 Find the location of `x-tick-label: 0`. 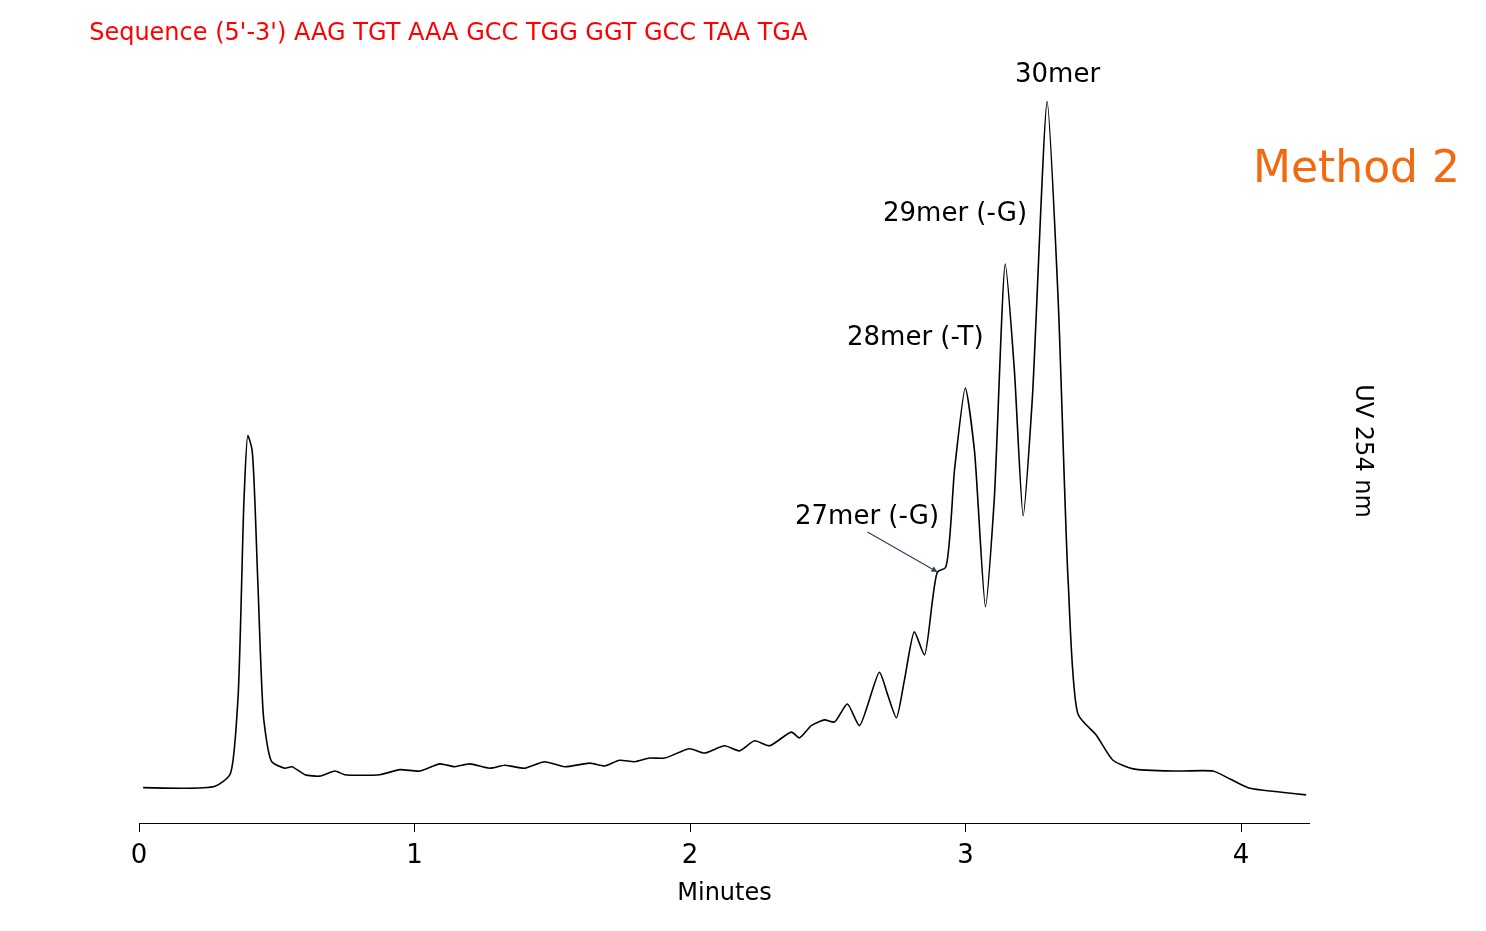

x-tick-label: 0 is located at coordinates (139, 854).